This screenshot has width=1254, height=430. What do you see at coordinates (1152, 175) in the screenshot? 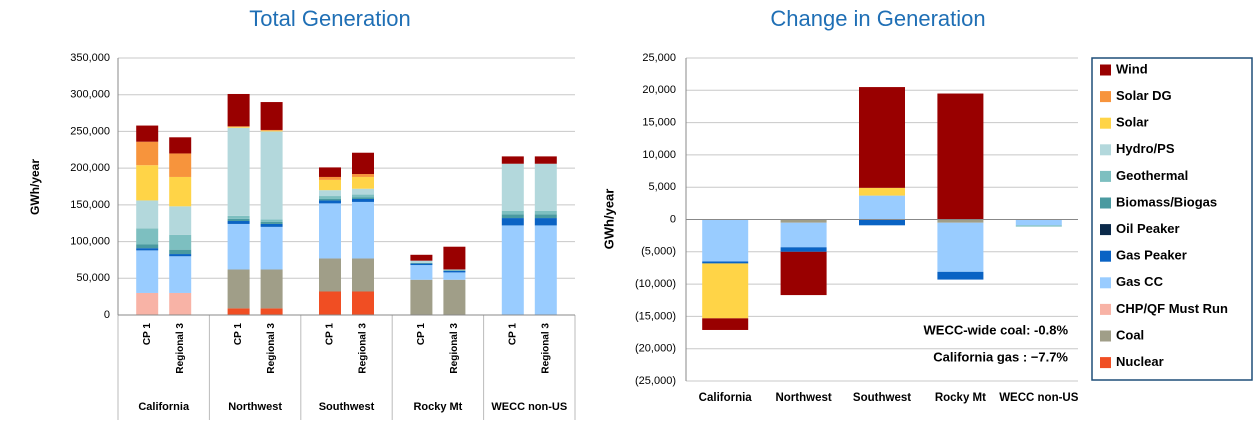
I see `legend-label: Geothermal` at bounding box center [1152, 175].